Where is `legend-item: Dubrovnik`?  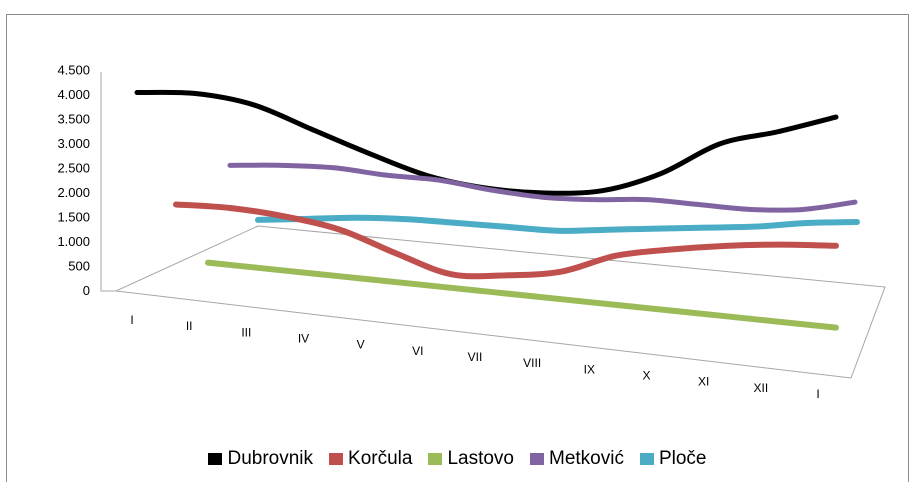
legend-item: Dubrovnik is located at coordinates (260, 459).